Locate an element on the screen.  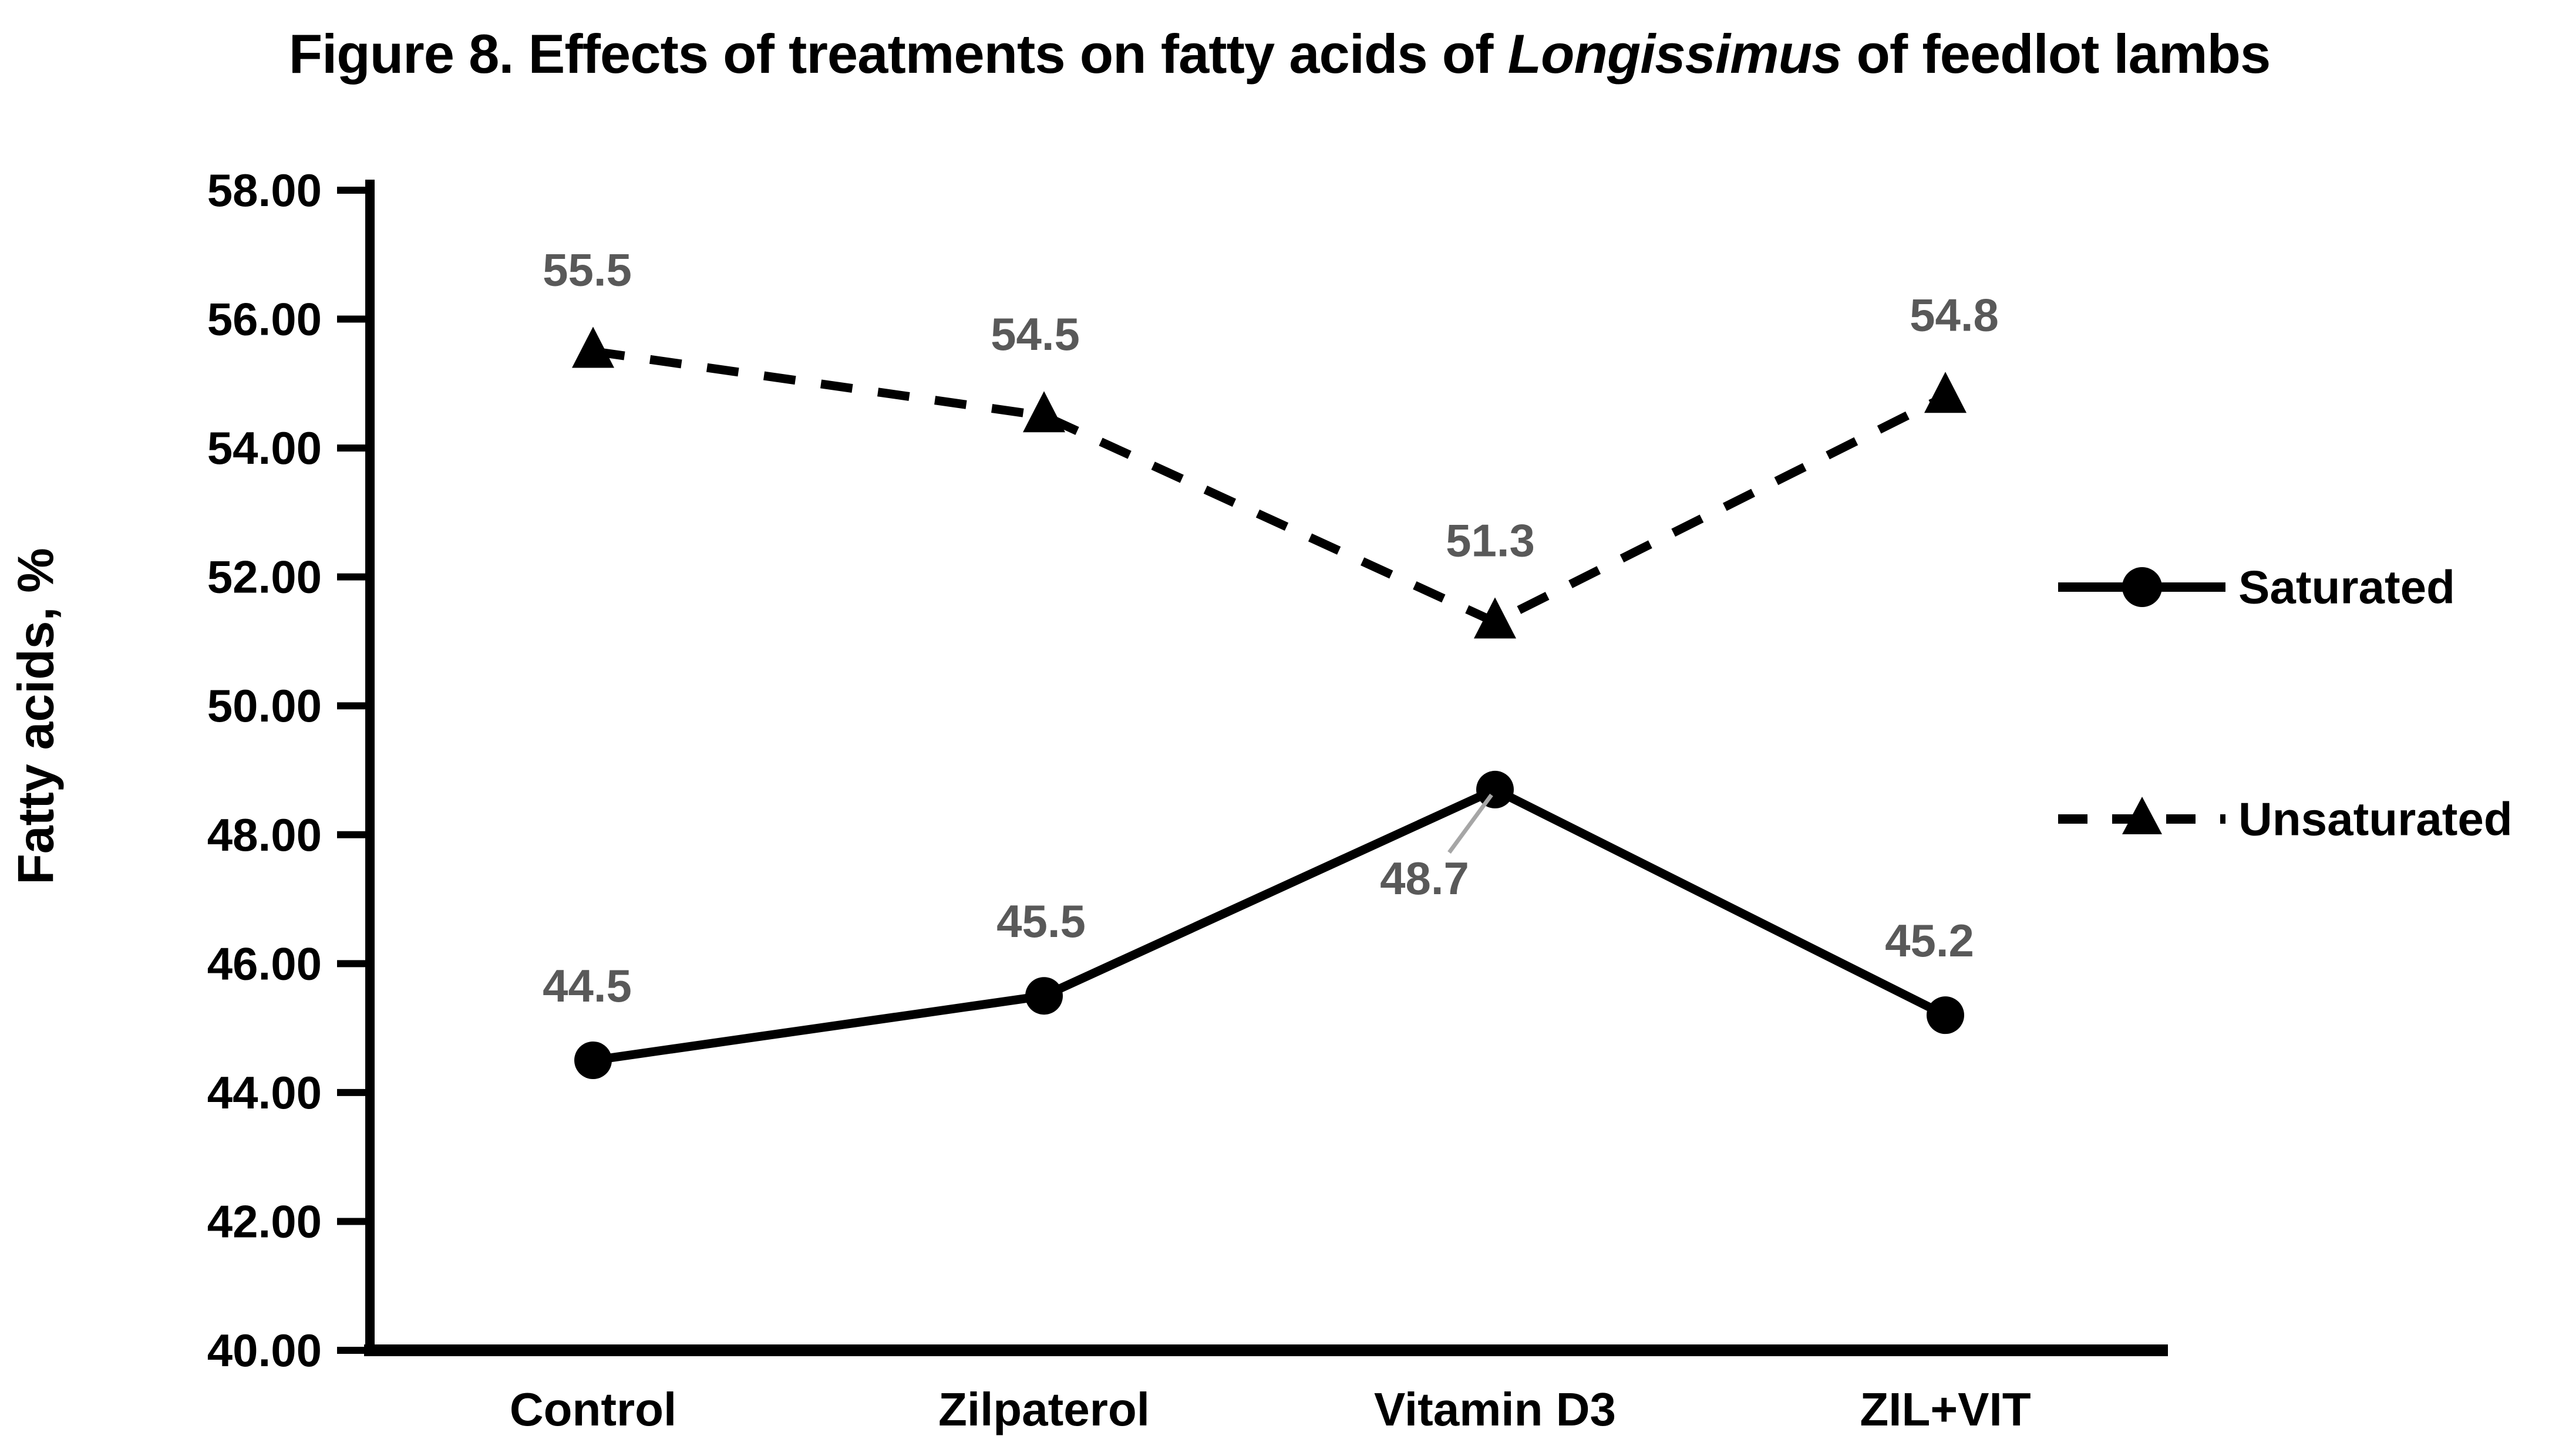
y-tick-label: 48.00 is located at coordinates (264, 835).